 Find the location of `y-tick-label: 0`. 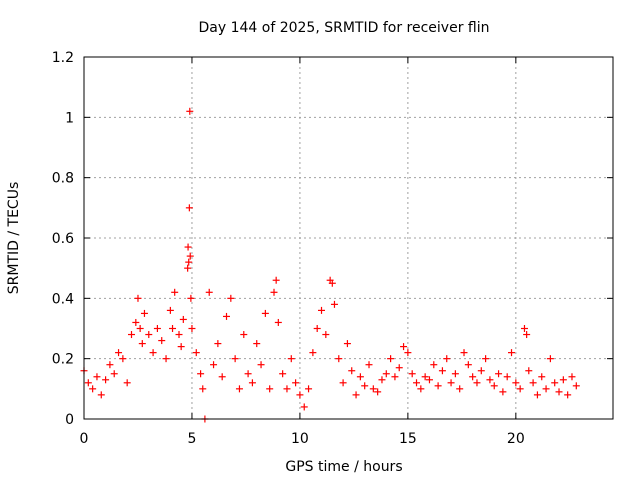

y-tick-label: 0 is located at coordinates (69, 420).